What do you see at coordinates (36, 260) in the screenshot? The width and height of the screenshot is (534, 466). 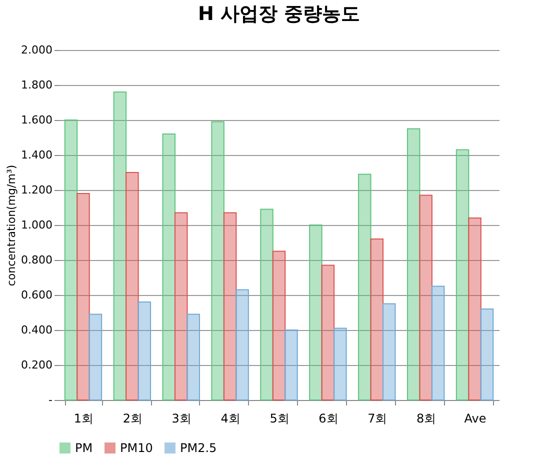 I see `y-tick-label: 0.800` at bounding box center [36, 260].